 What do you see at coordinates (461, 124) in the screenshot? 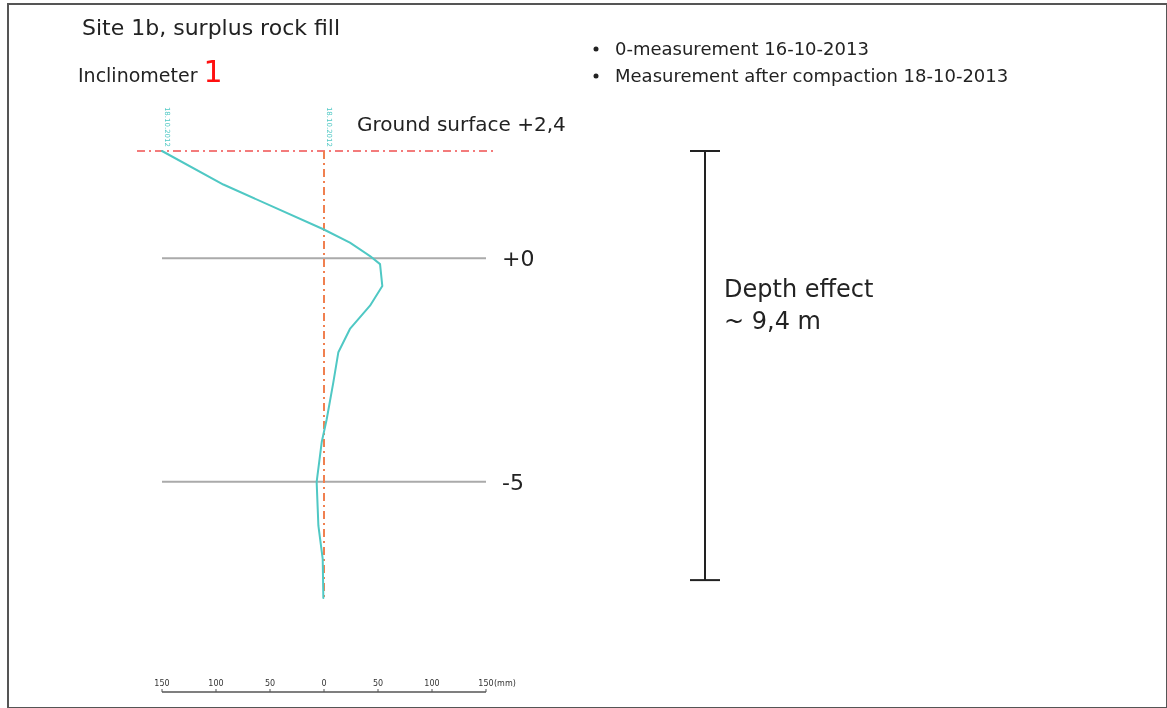
I see `ref-line-label: Ground surface +2,4` at bounding box center [461, 124].